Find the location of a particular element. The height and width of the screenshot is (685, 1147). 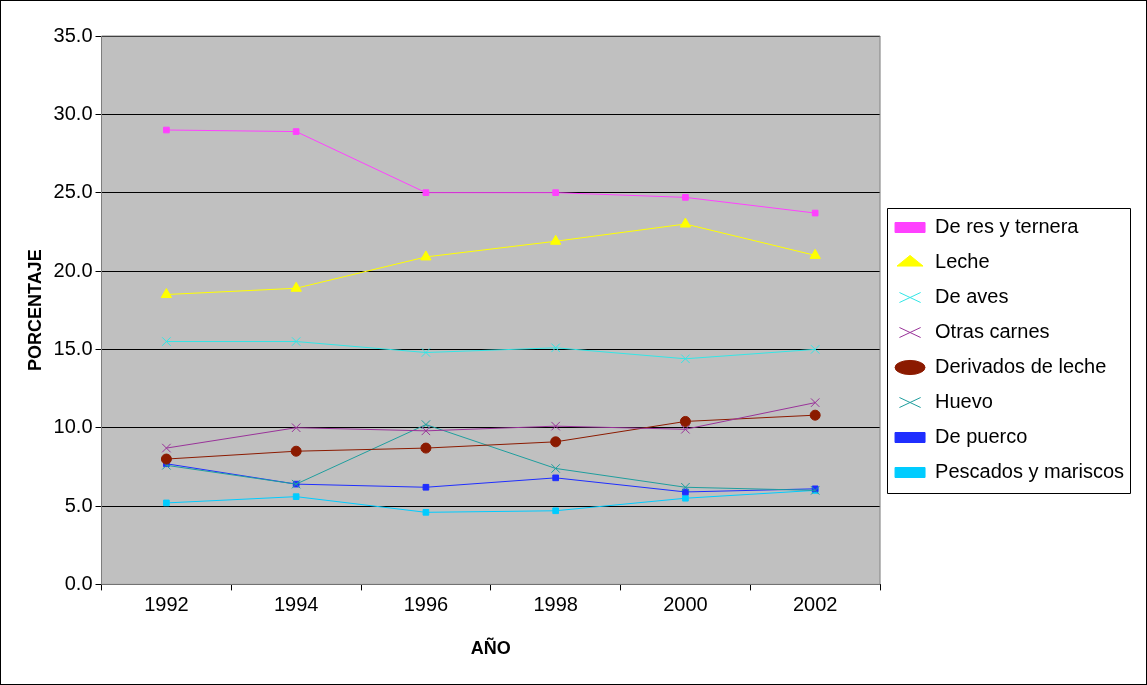

legend-label: Leche is located at coordinates (962, 261).